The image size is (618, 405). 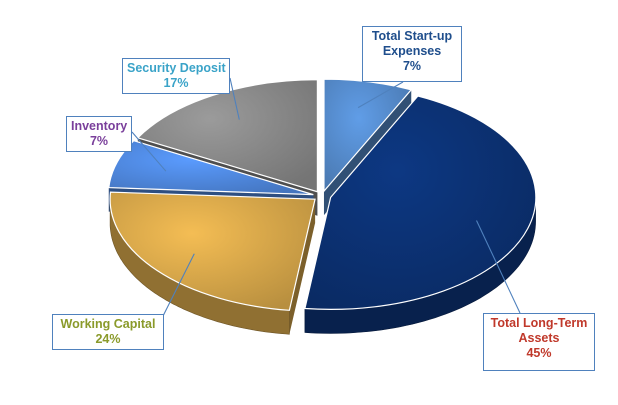 I want to click on data-label-total-start-up-expenses: Total Start-up Expenses 7%, so click(x=412, y=54).